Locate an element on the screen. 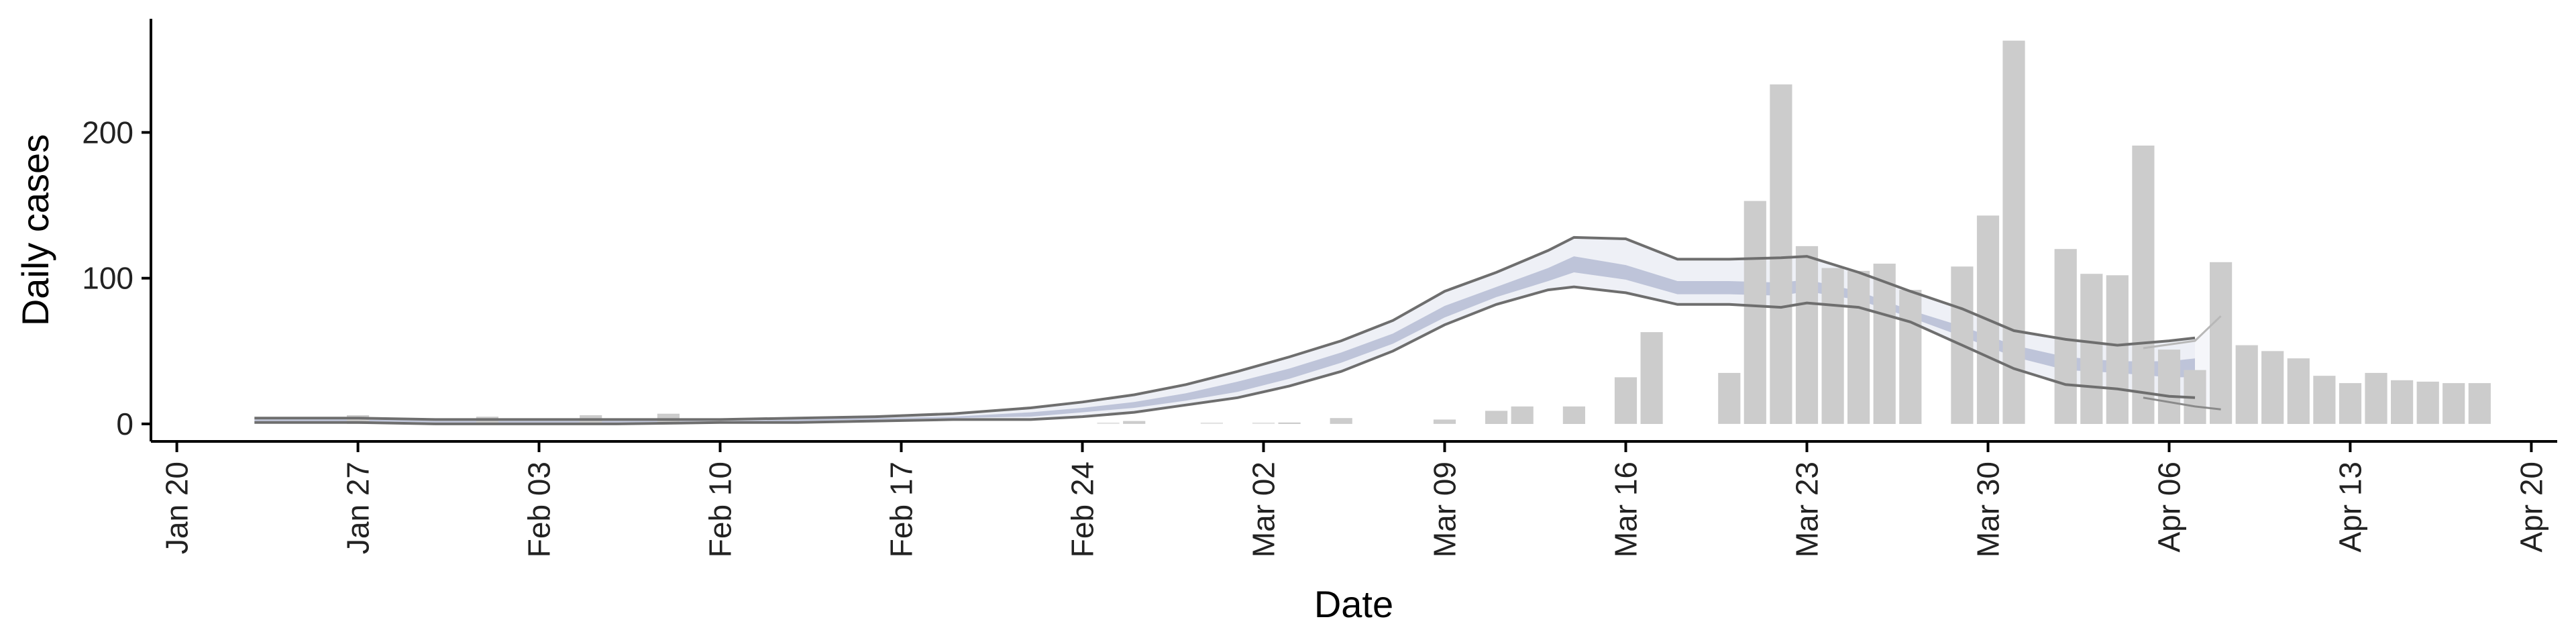 The height and width of the screenshot is (644, 2576). y-axis-title: Daily cases is located at coordinates (35, 230).